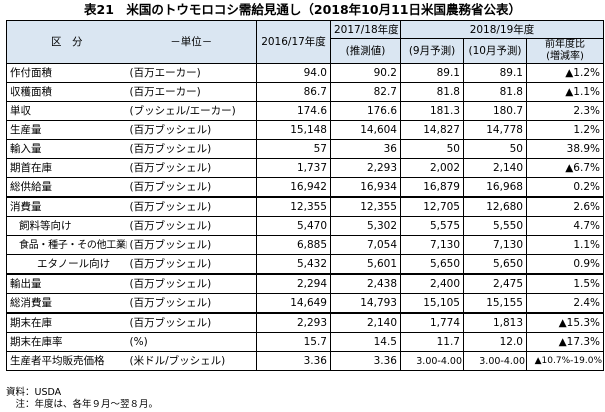 This screenshot has width=605, height=412. Describe the element at coordinates (365, 111) in the screenshot. I see `cell-2017: 176.6` at that location.